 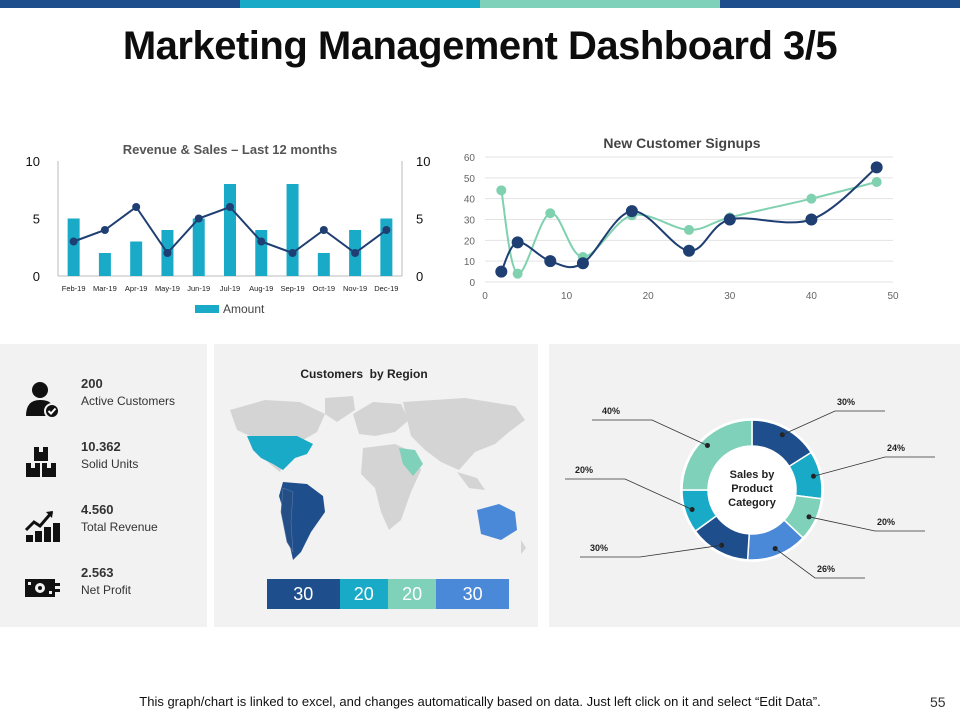 I want to click on series-line, so click(x=689, y=219).